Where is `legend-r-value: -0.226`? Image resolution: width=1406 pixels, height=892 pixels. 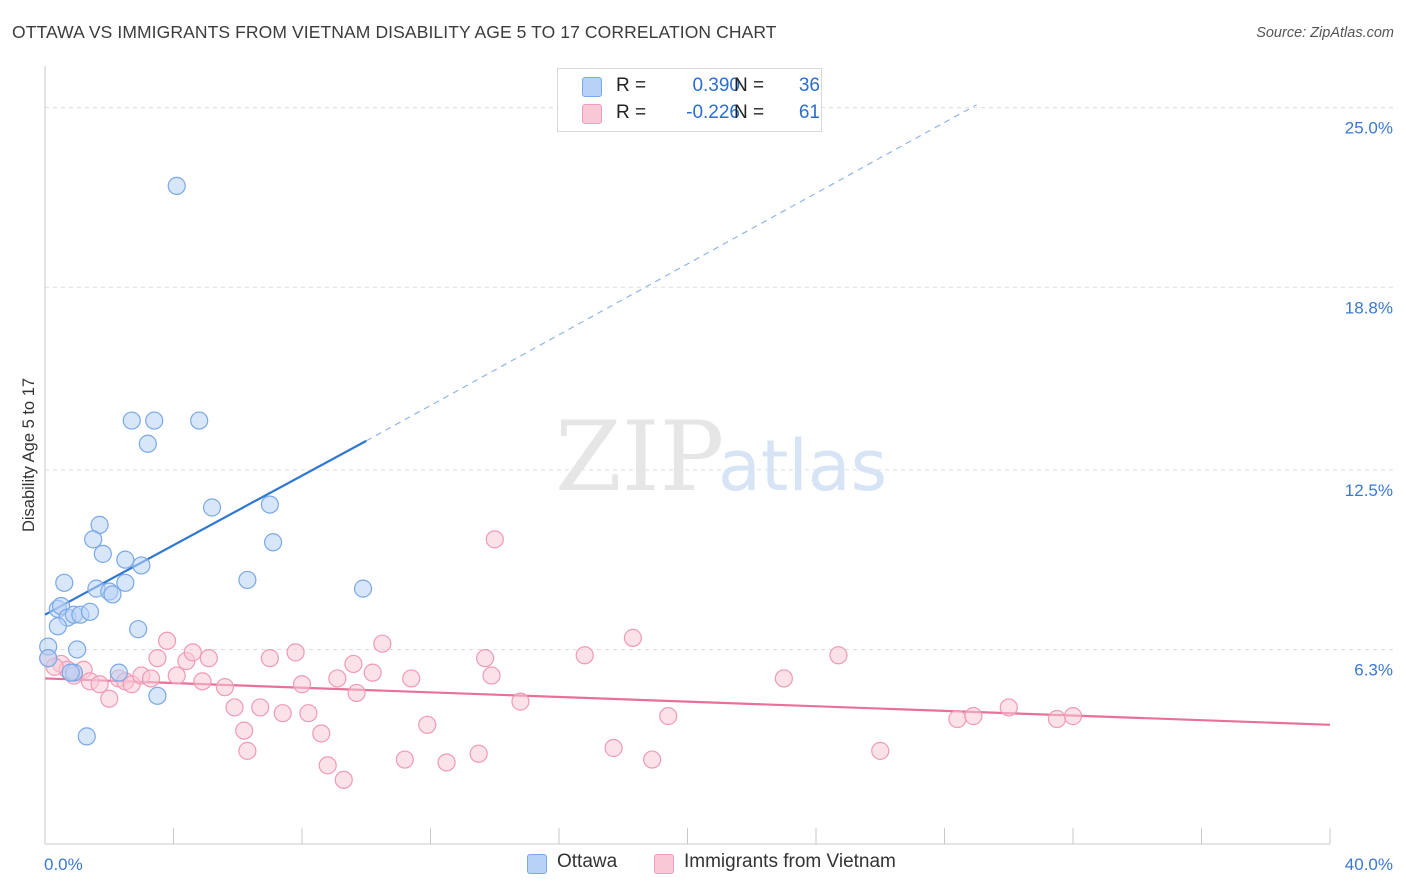 legend-r-value: -0.226 is located at coordinates (713, 112).